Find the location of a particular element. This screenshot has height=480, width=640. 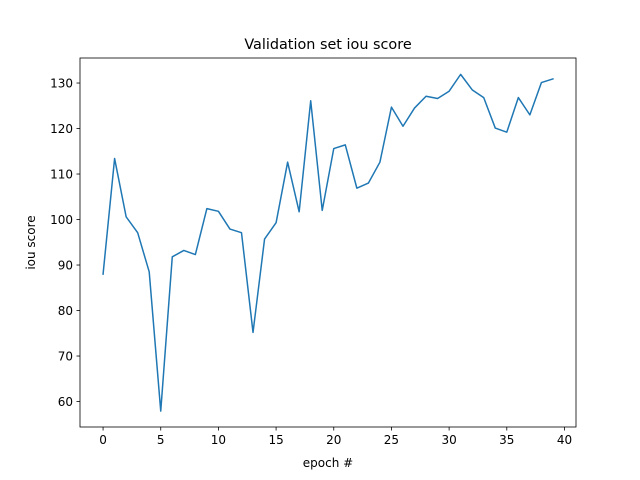

x-tick-label: 0 is located at coordinates (103, 440).